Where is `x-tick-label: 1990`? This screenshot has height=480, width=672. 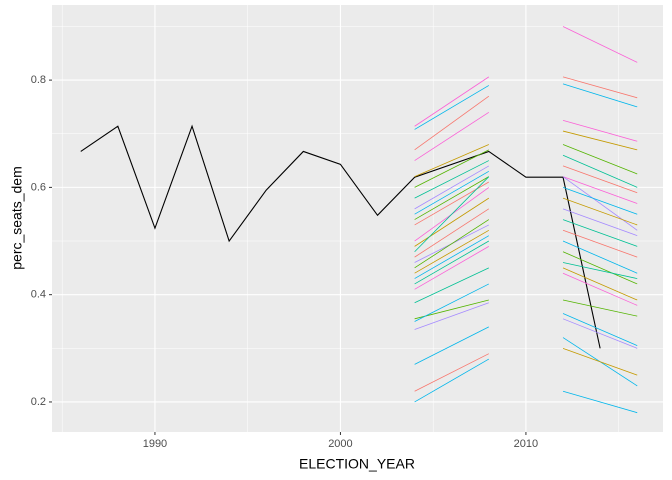 x-tick-label: 1990 is located at coordinates (155, 444).